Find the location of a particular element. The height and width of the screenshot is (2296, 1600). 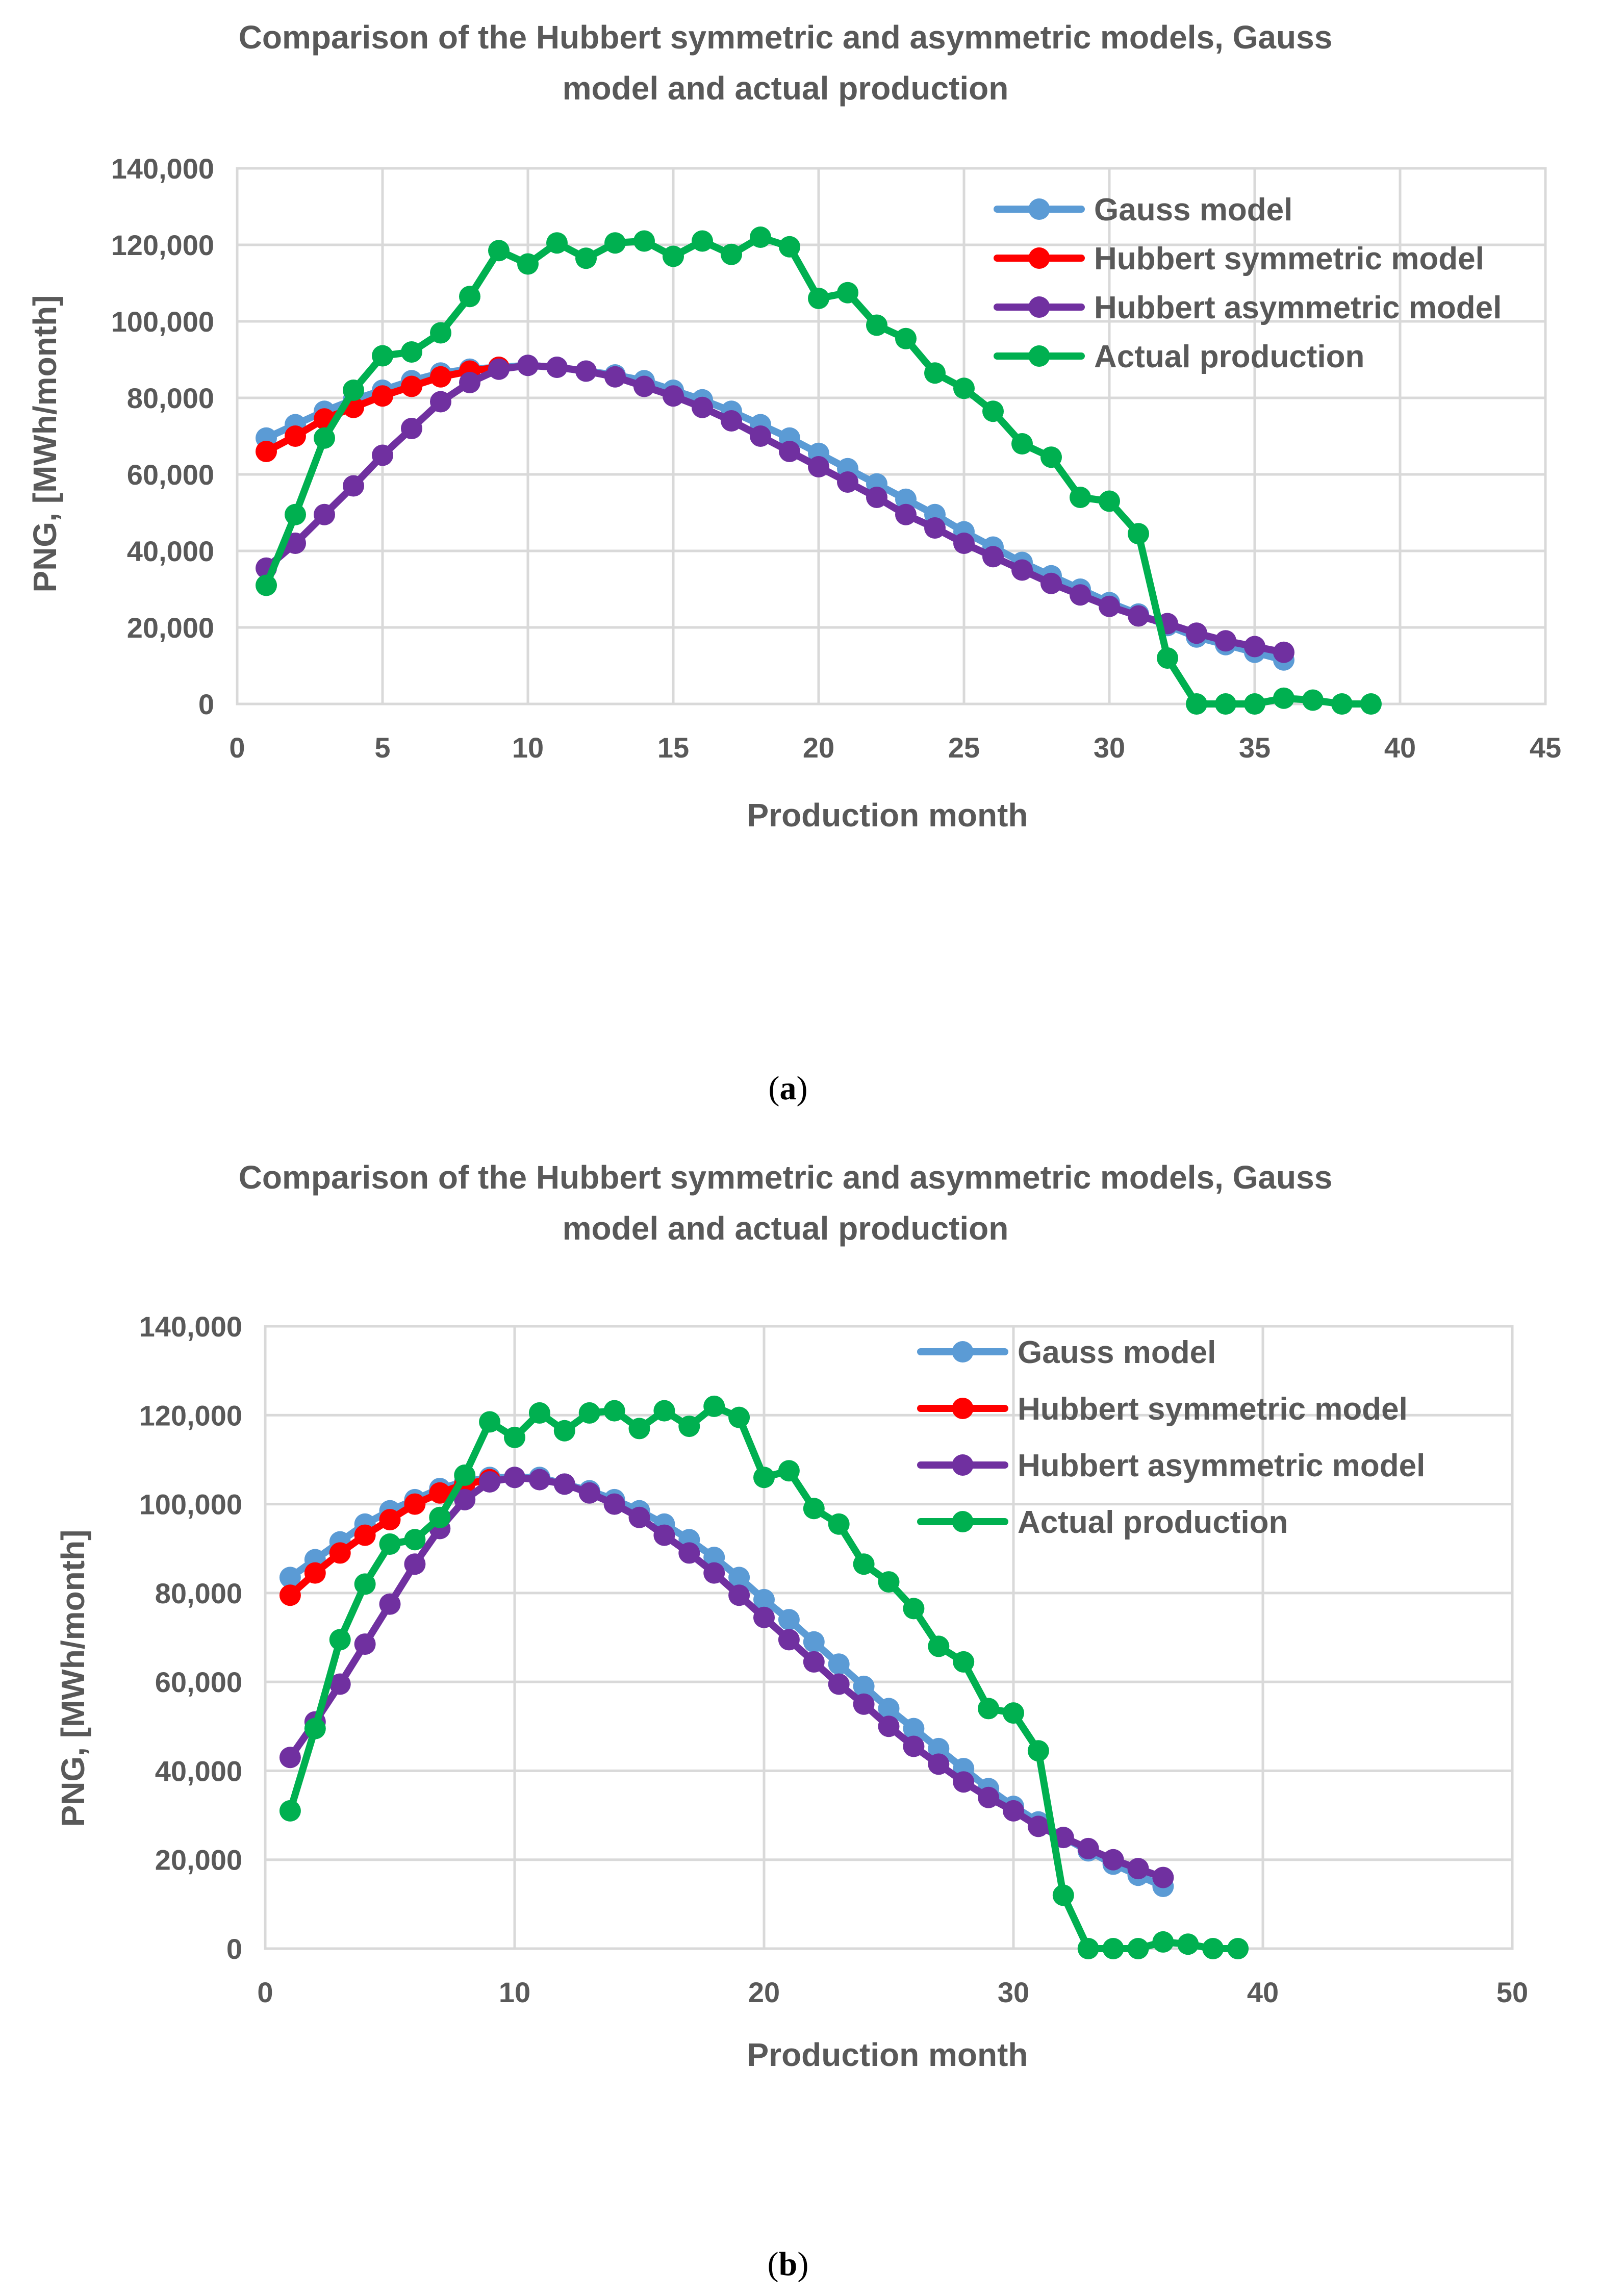

chart-b-legend-label: Hubbert symmetric model is located at coordinates (1213, 1409).